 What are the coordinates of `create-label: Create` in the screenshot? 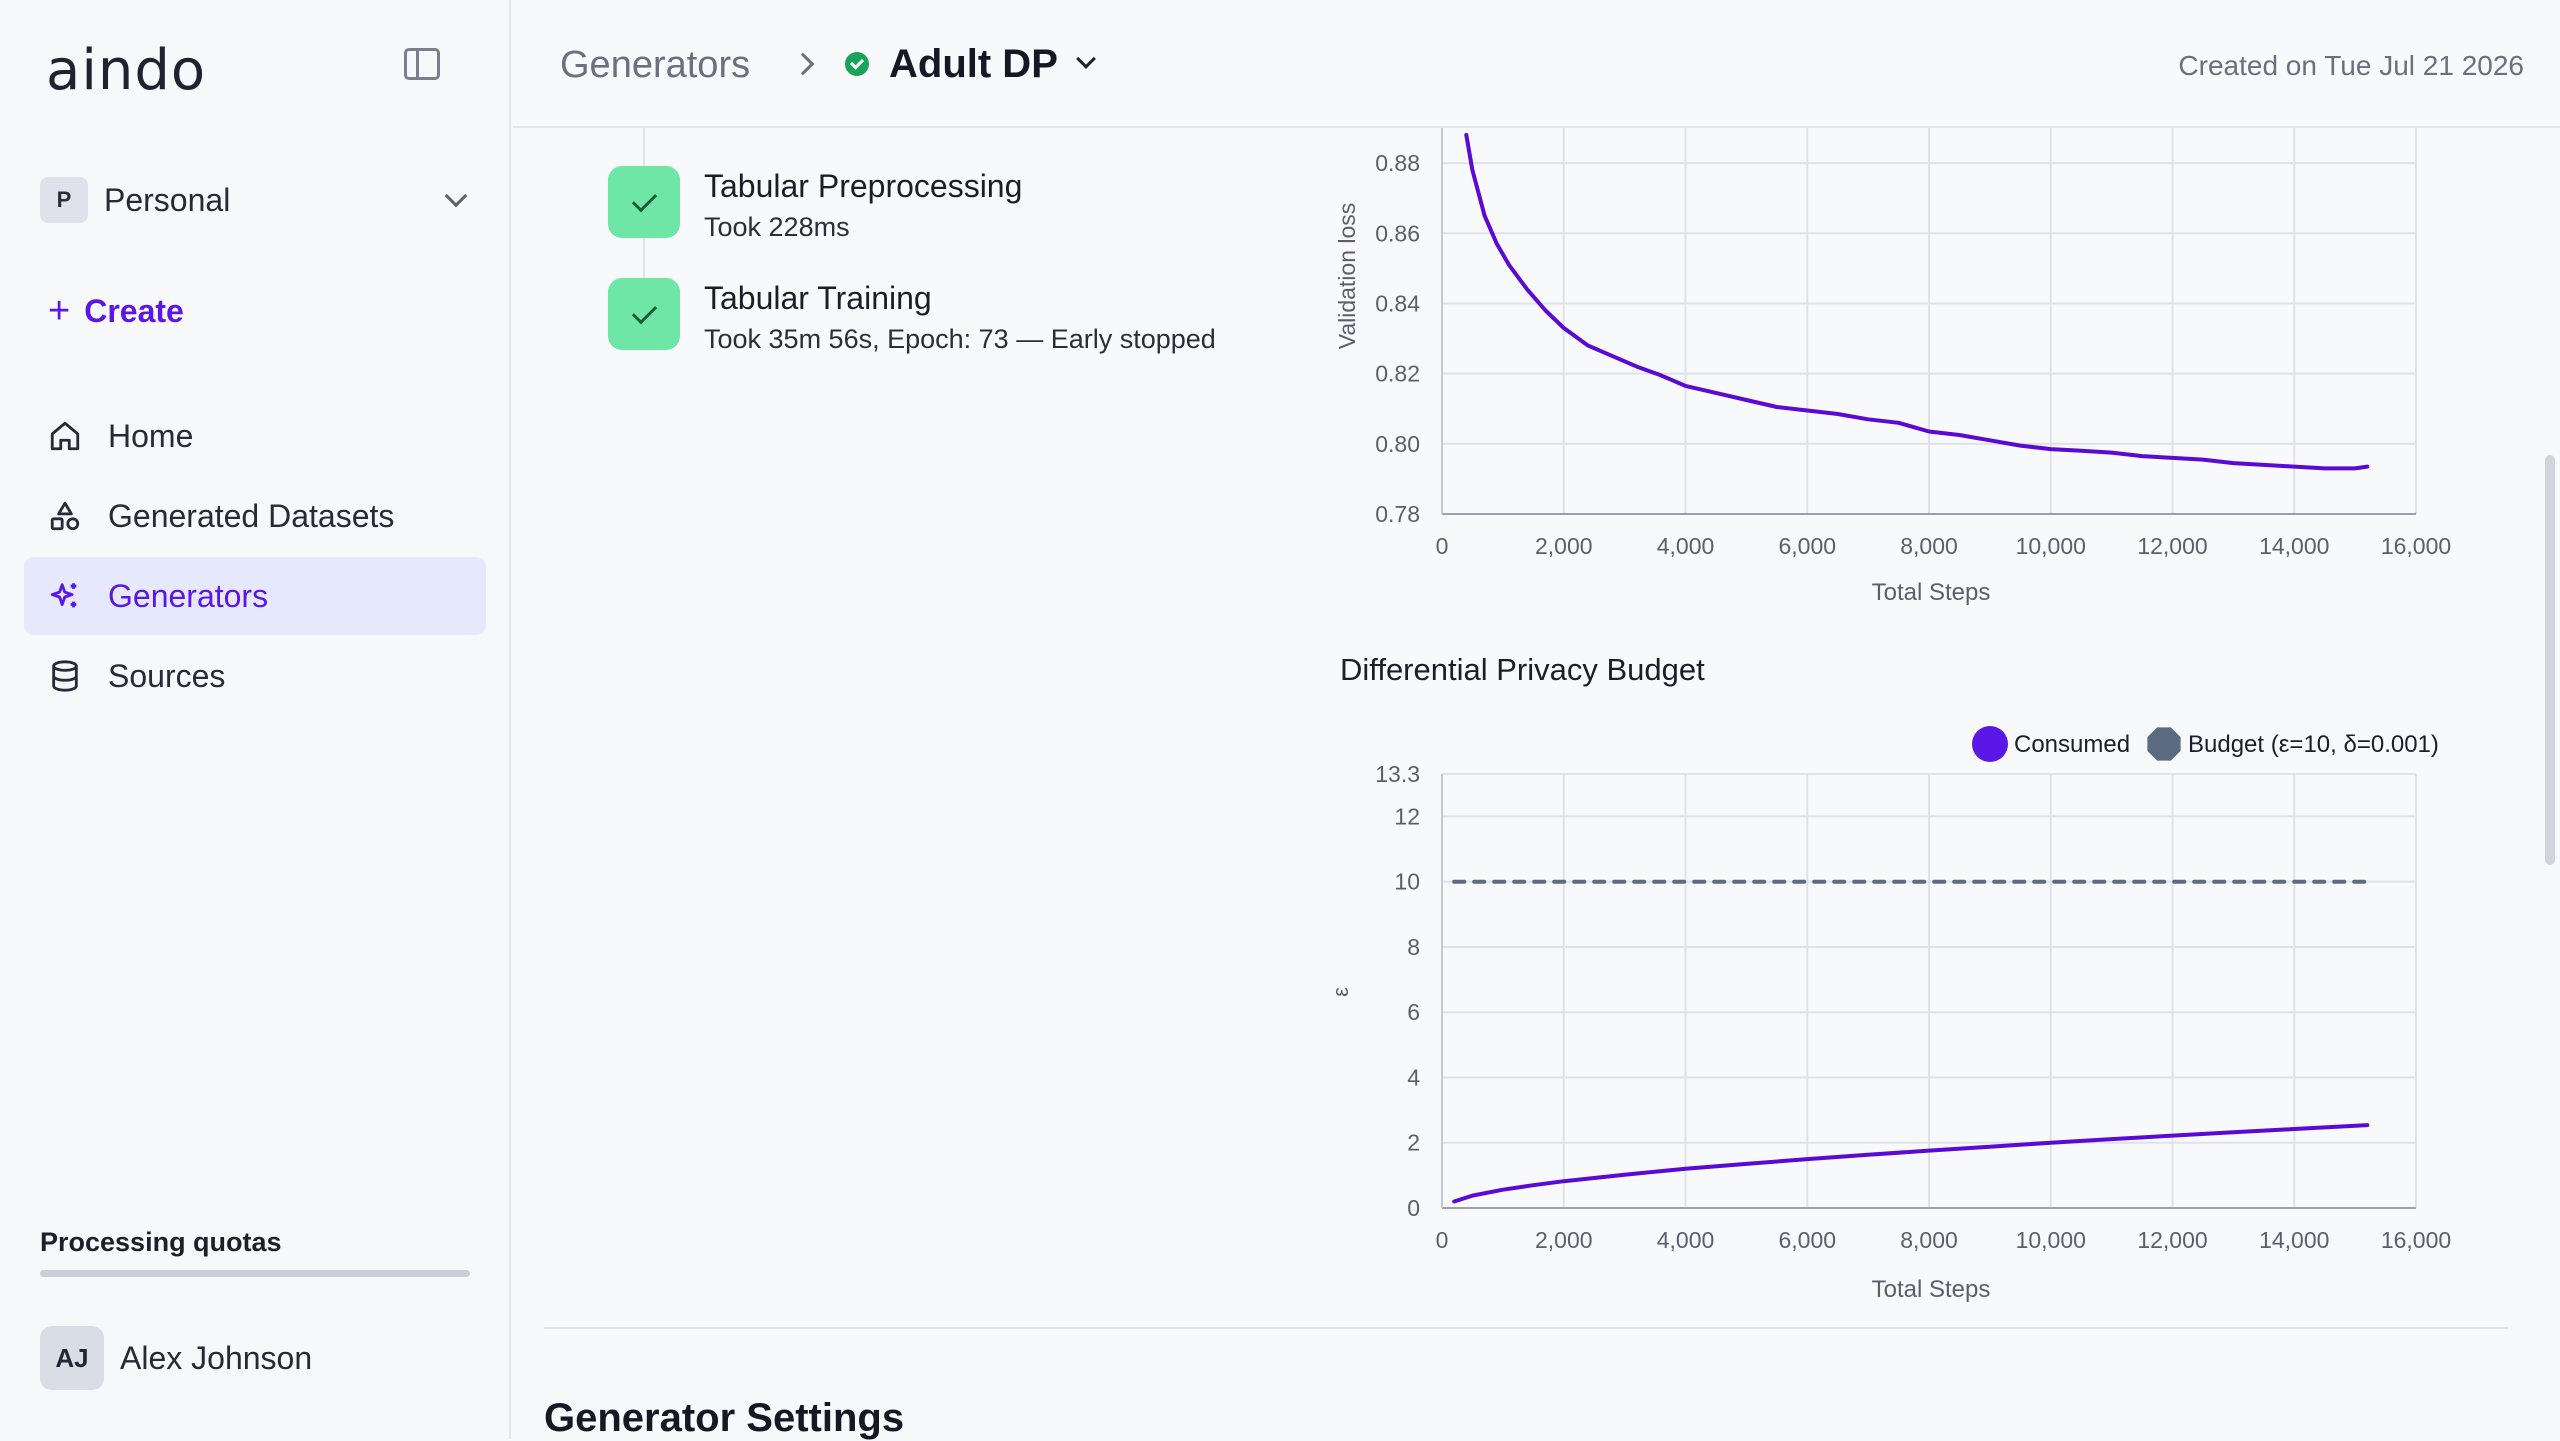 It's located at (134, 310).